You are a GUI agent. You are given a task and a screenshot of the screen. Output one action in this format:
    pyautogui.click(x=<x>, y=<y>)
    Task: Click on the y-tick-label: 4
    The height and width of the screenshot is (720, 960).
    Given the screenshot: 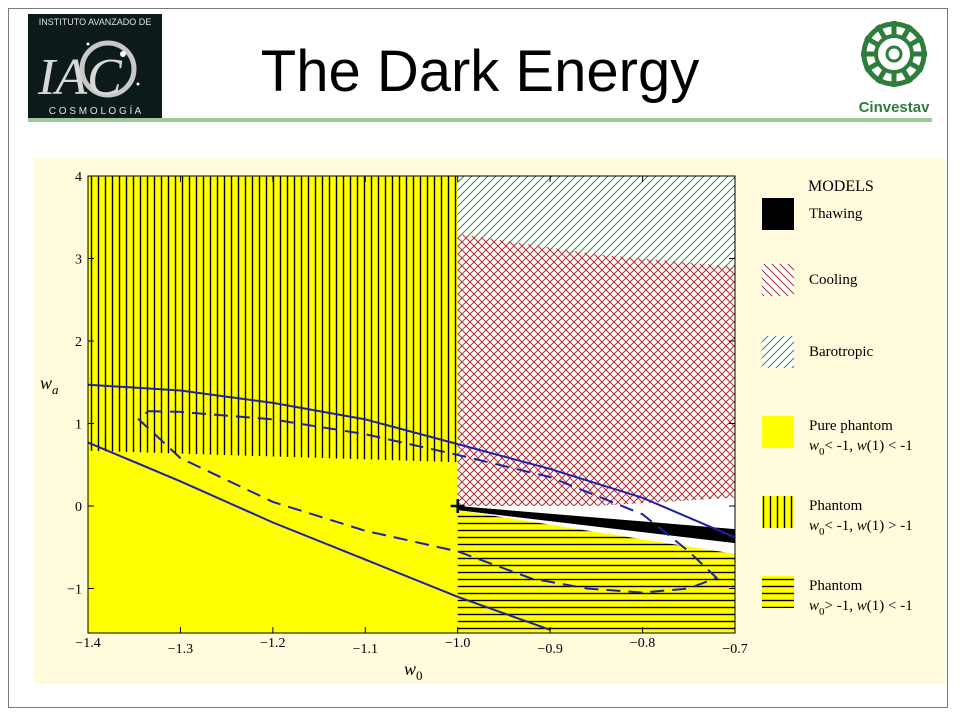 What is the action you would take?
    pyautogui.click(x=78, y=177)
    